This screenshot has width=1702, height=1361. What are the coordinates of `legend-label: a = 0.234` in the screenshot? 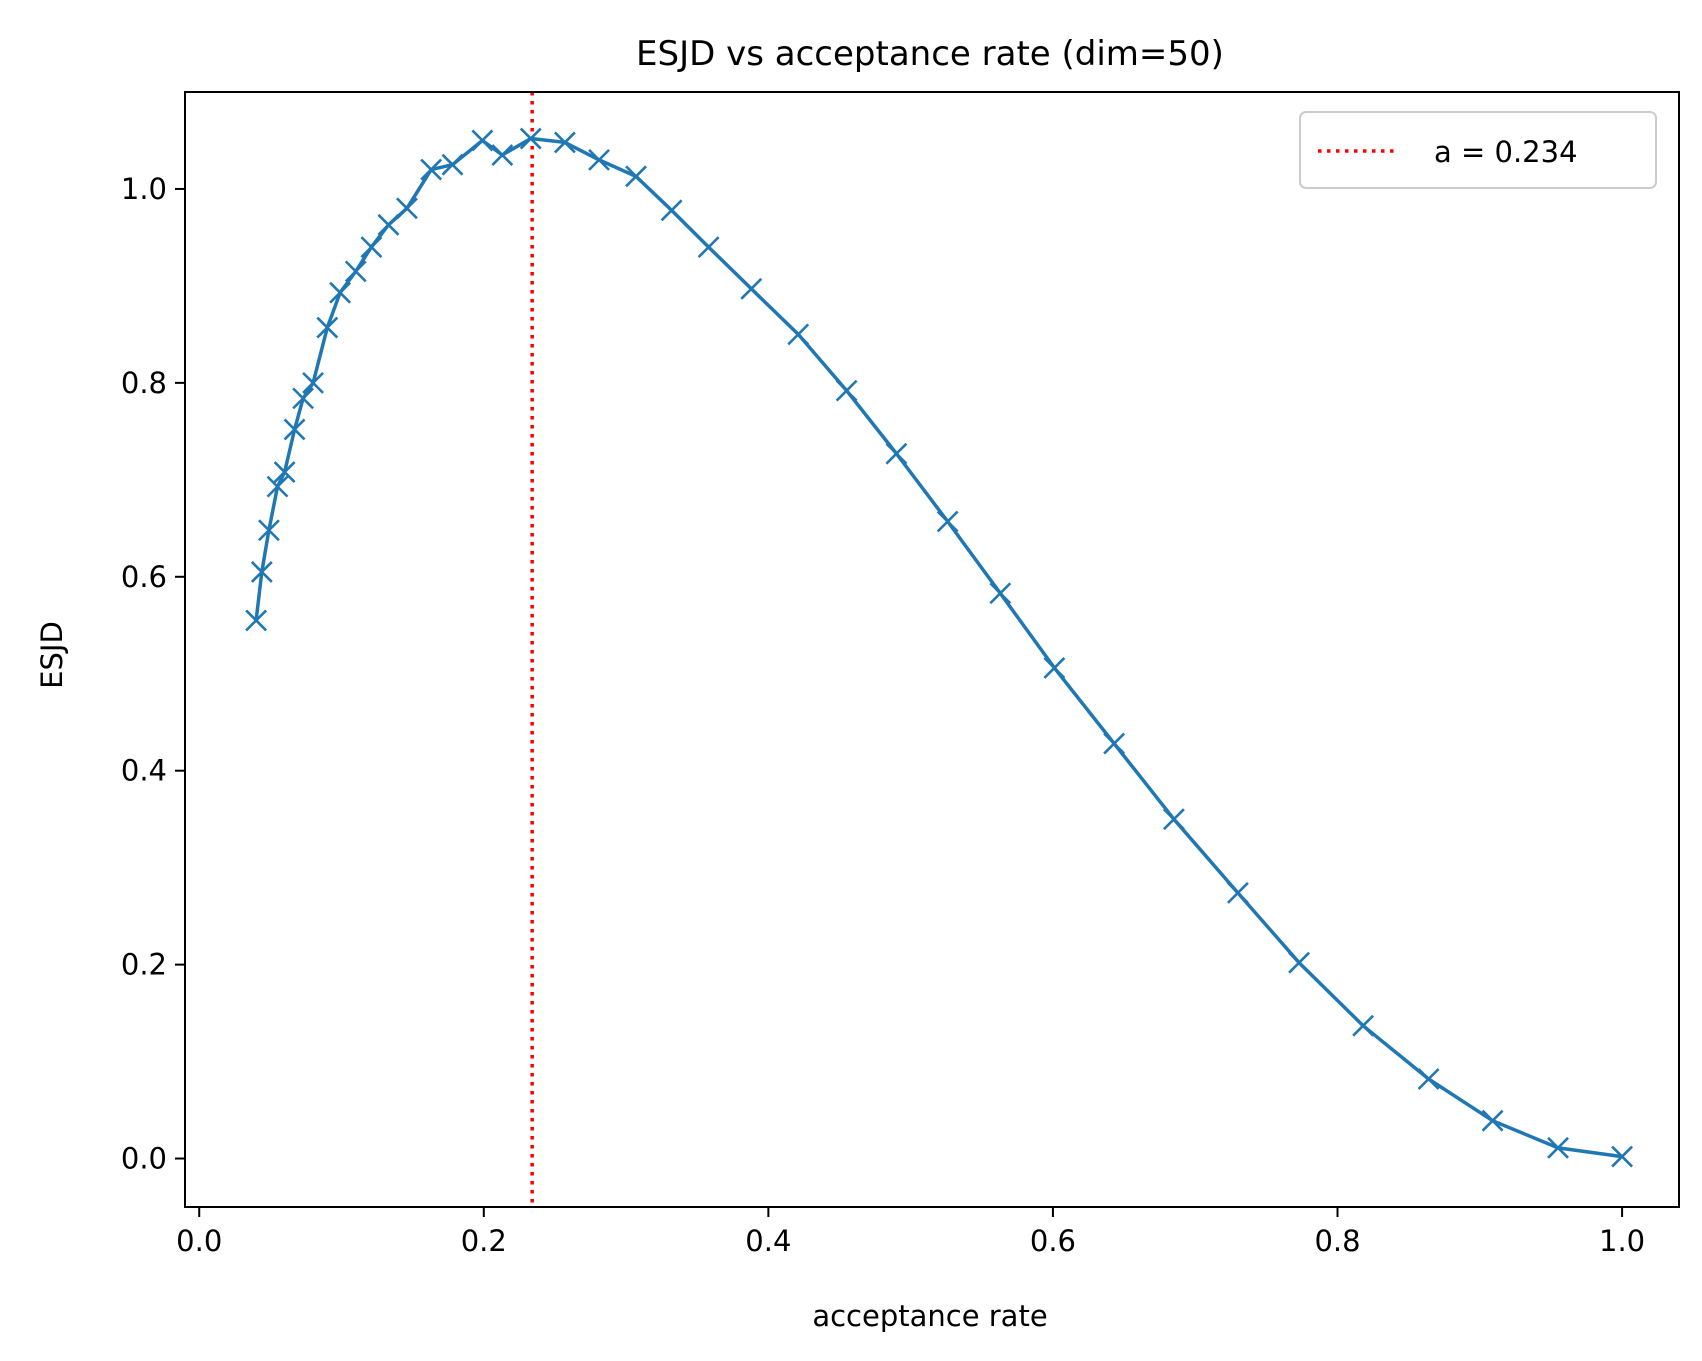 It's located at (1506, 152).